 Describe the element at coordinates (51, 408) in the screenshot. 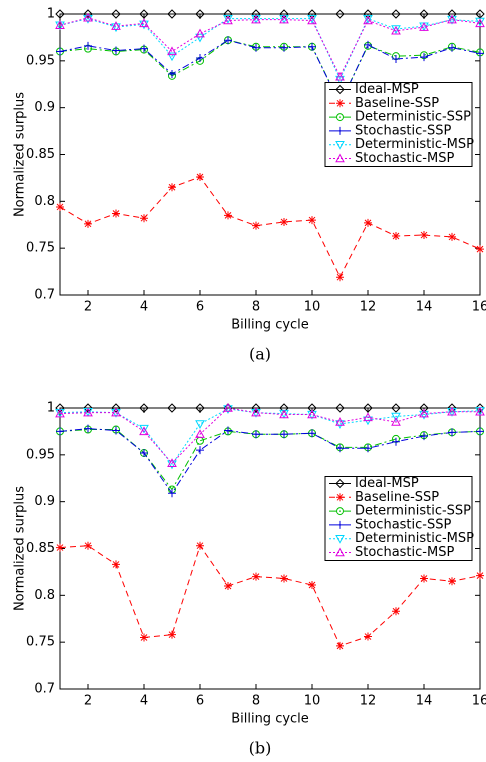

I see `y-tick-label: 1` at that location.